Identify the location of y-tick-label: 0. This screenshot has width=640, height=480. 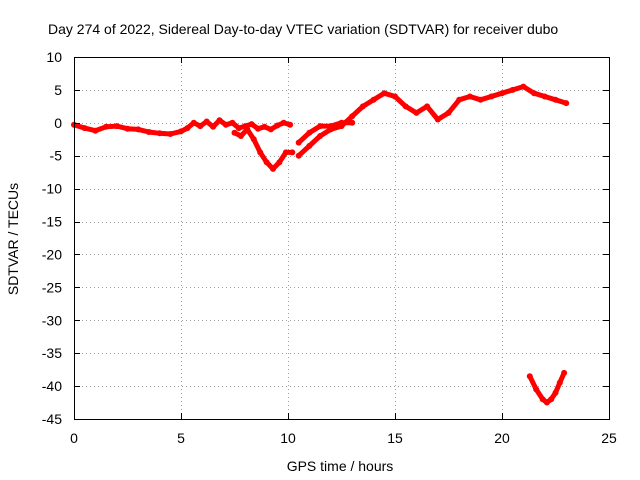
(58, 123).